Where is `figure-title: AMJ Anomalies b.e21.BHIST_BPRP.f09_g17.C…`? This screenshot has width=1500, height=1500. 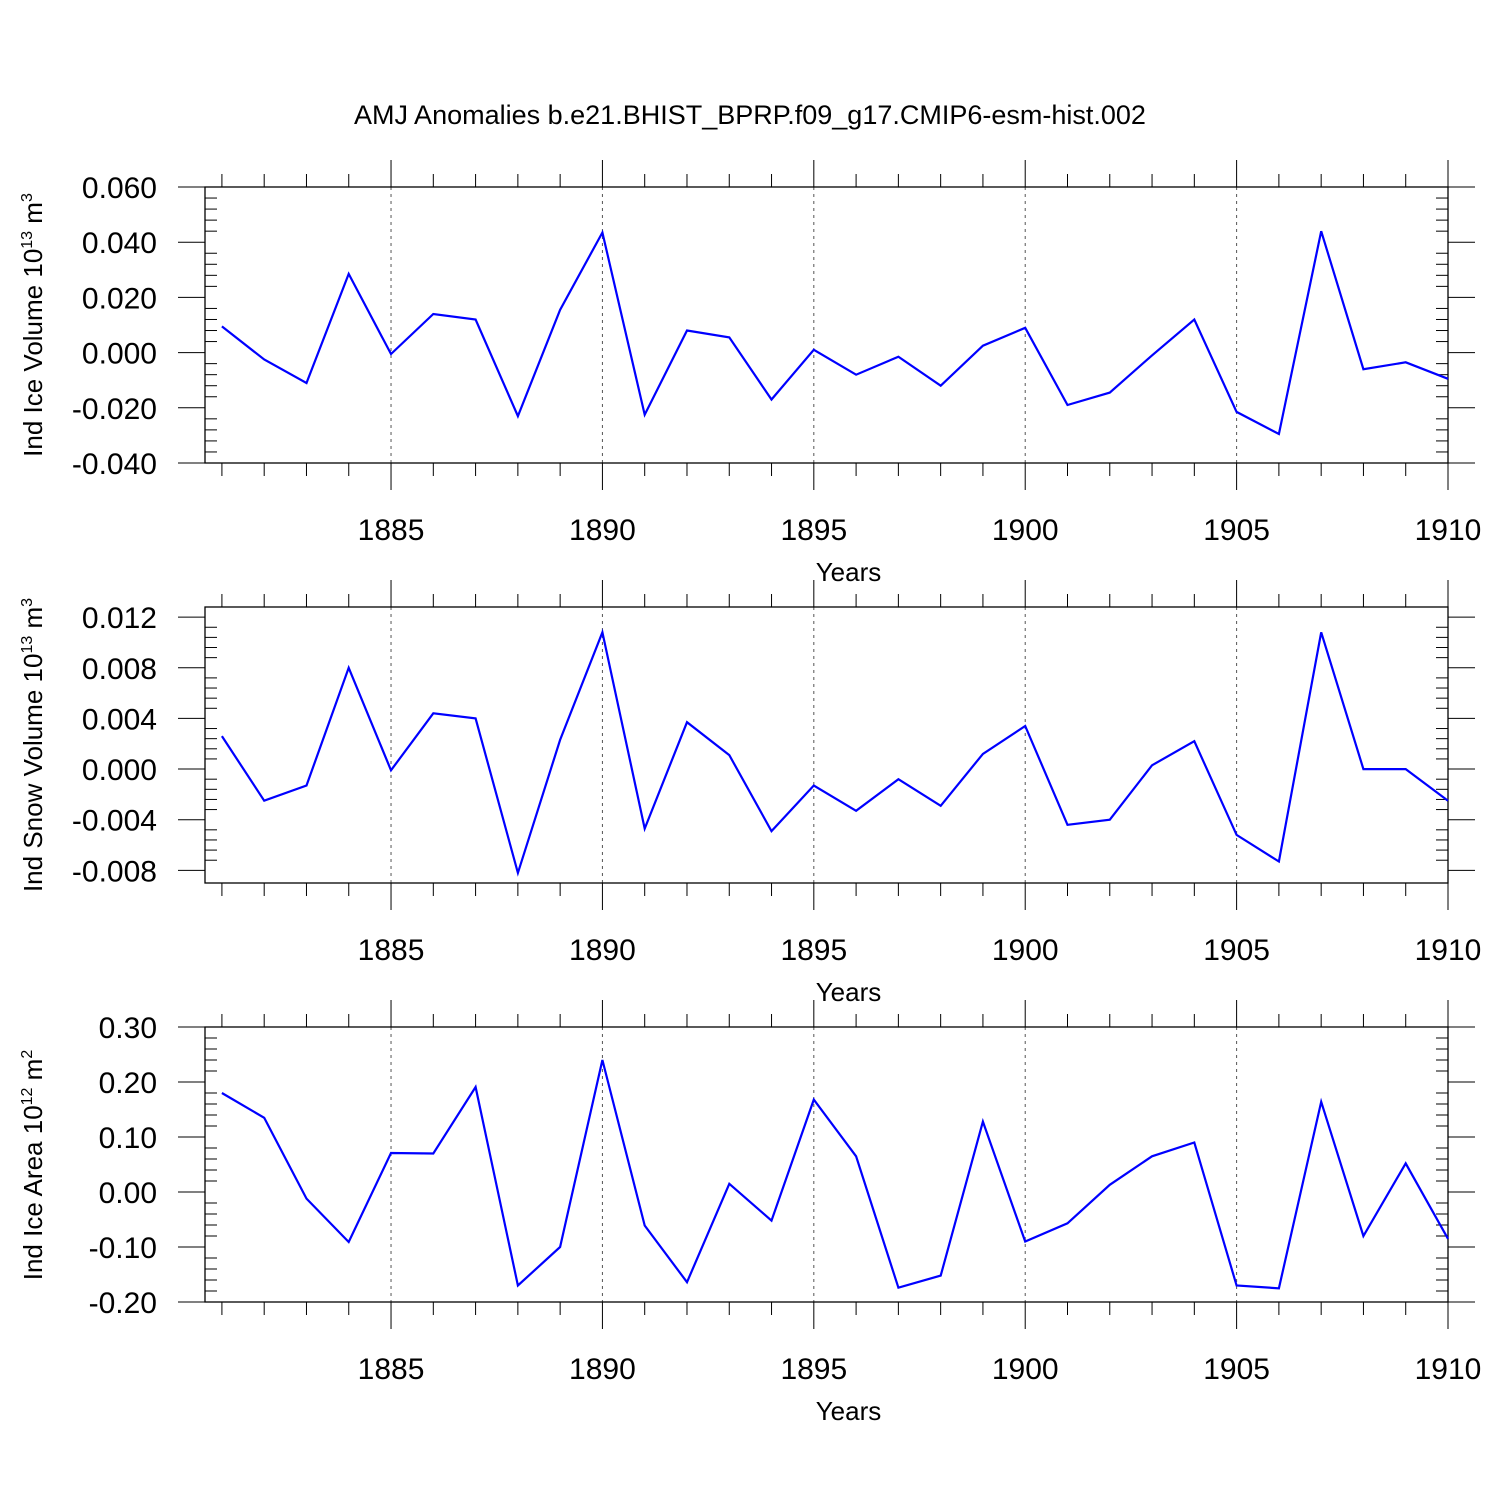 figure-title: AMJ Anomalies b.e21.BHIST_BPRP.f09_g17.C… is located at coordinates (750, 115).